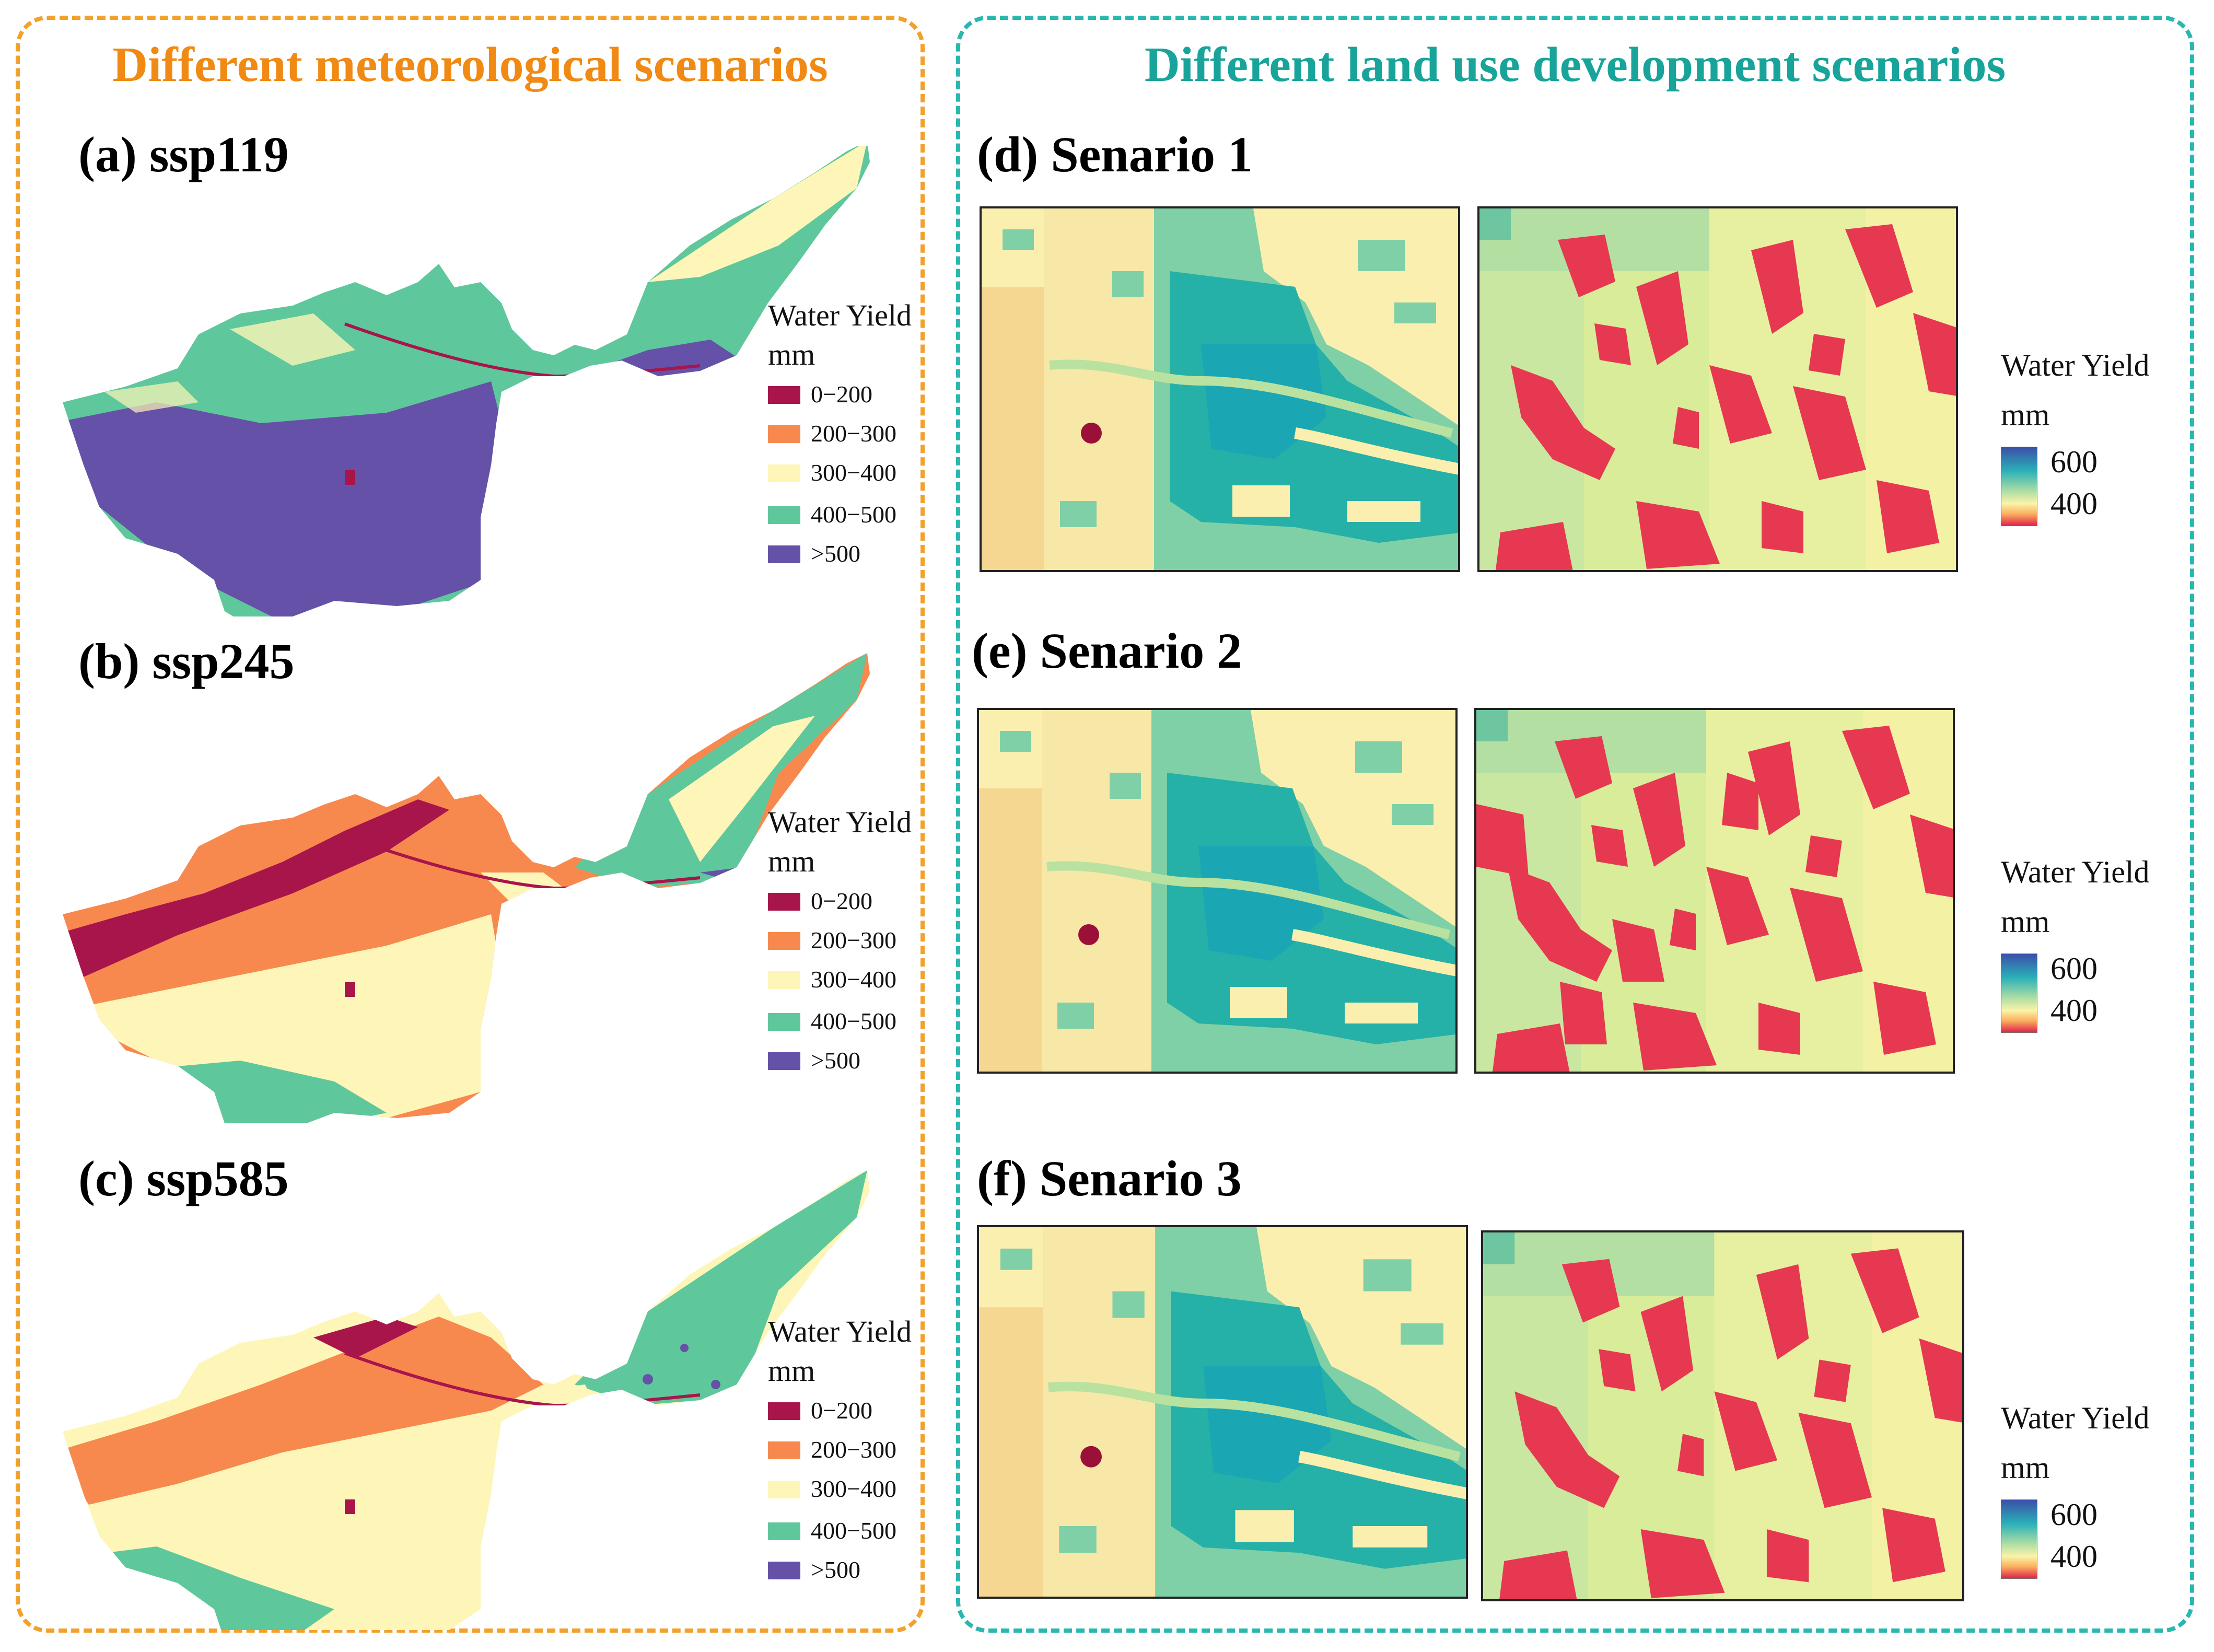  Describe the element at coordinates (186, 661) in the screenshot. I see `panel-label-ssp245: (b) ssp245` at that location.